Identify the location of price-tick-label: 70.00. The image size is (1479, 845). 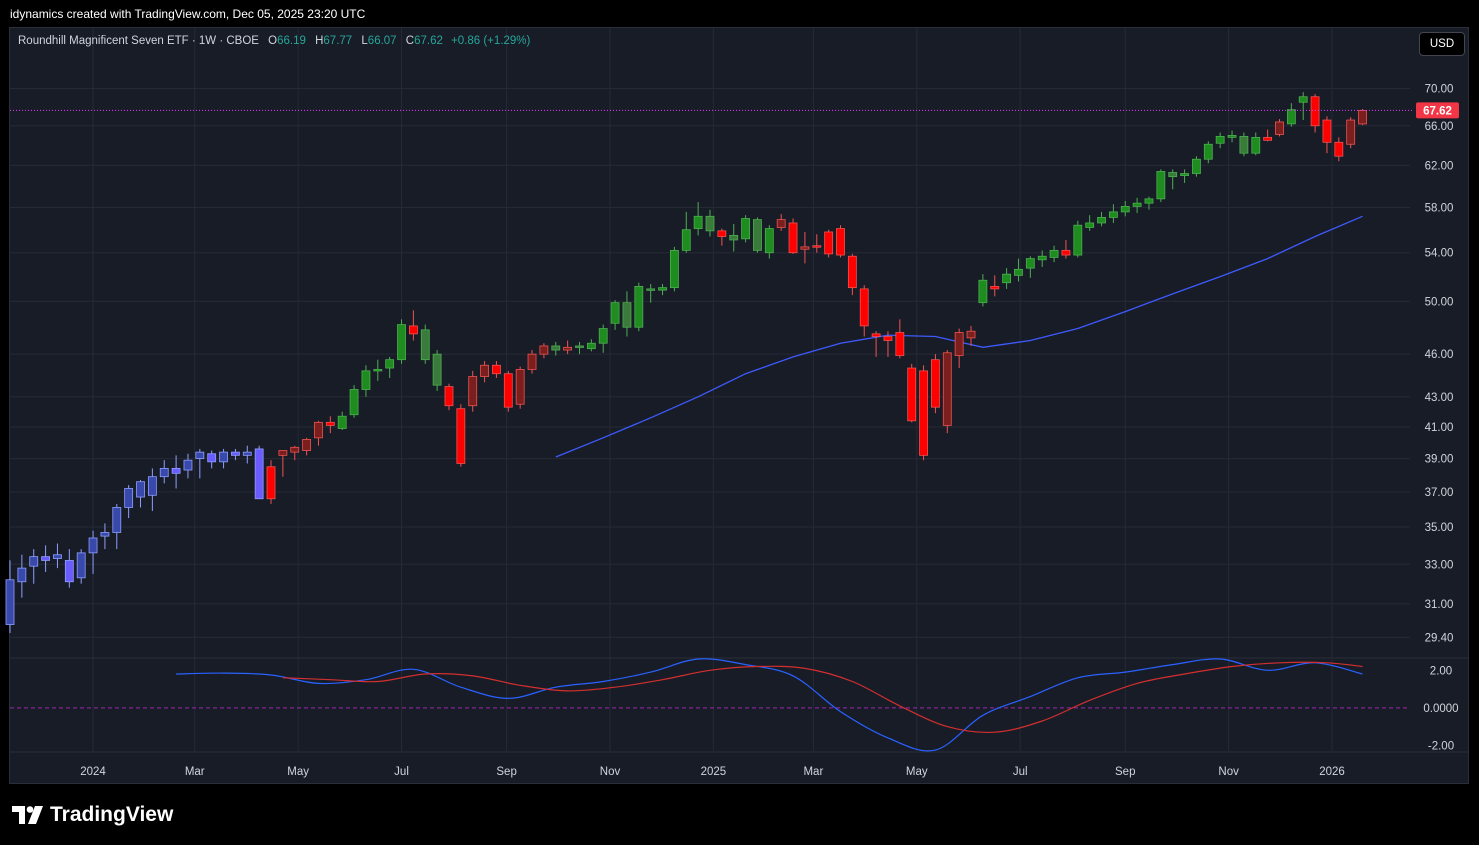
(1439, 90).